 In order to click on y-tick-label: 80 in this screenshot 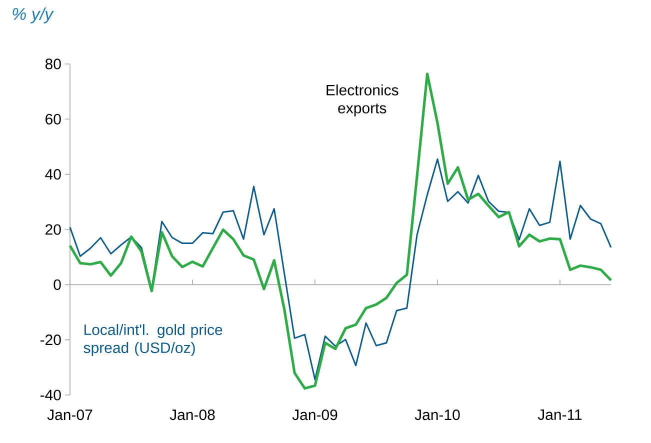, I will do `click(53, 64)`.